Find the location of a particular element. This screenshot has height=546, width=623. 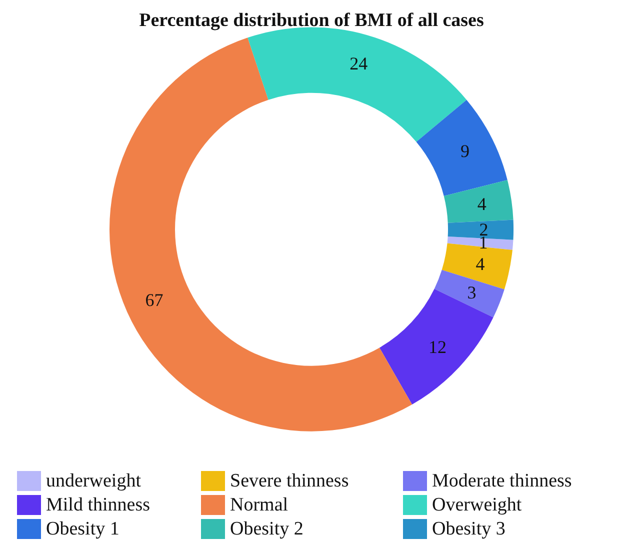

legend-label: Moderate thinness is located at coordinates (502, 481).